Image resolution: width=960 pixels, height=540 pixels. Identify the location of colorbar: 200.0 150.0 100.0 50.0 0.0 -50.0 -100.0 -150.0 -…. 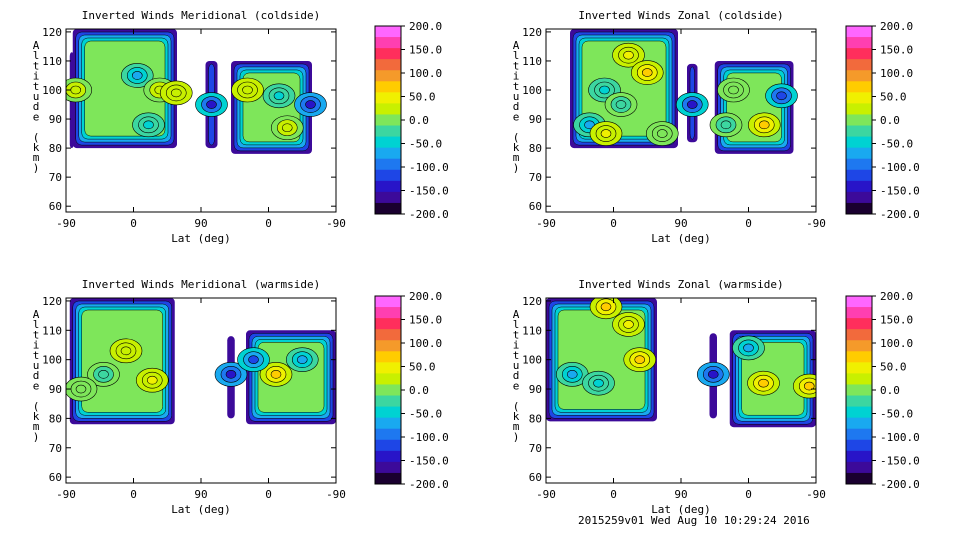
(411, 390).